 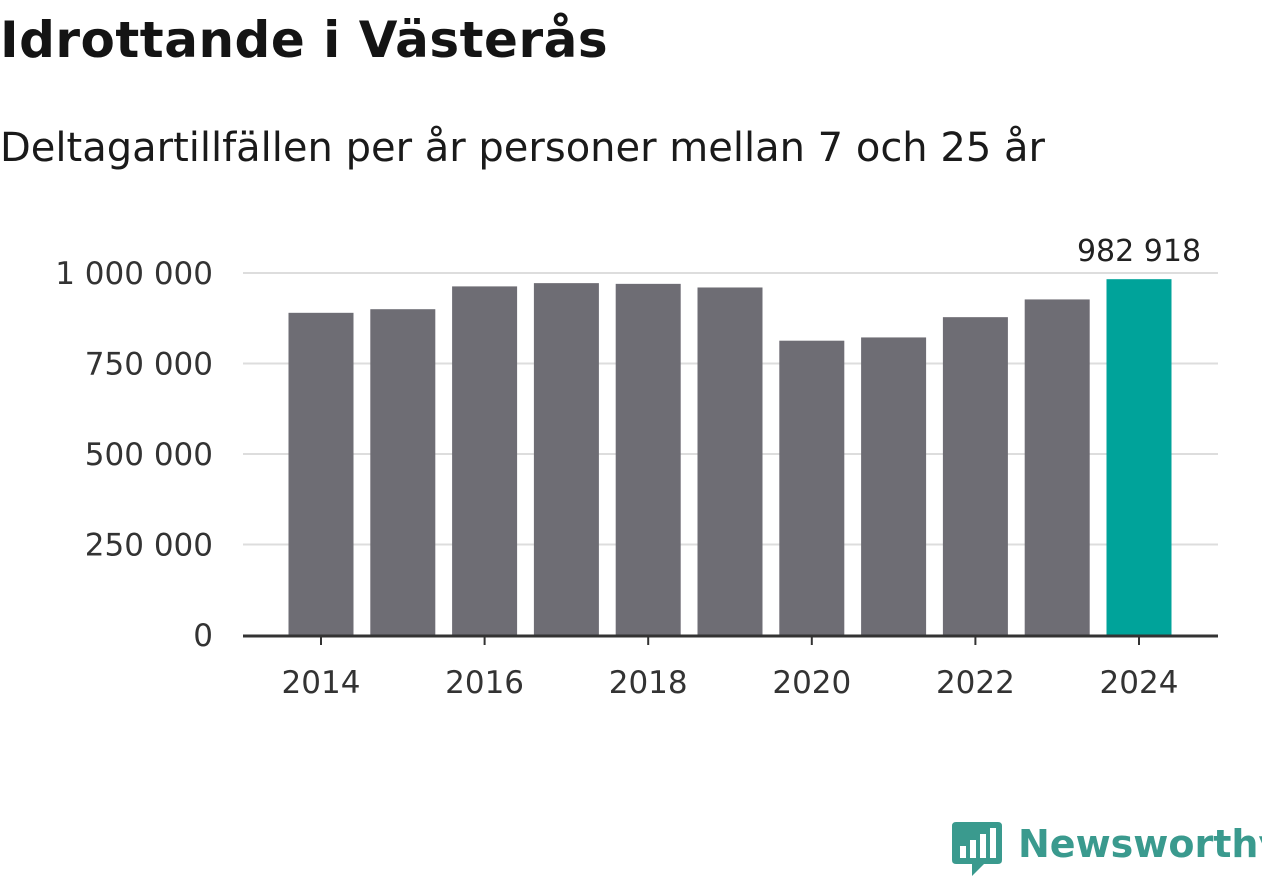 What do you see at coordinates (484, 683) in the screenshot?
I see `x-tick-label: 2016` at bounding box center [484, 683].